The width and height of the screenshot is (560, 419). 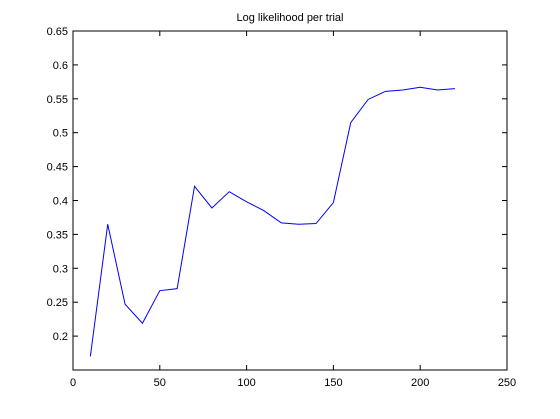 I want to click on x-tick-label: 150, so click(x=333, y=383).